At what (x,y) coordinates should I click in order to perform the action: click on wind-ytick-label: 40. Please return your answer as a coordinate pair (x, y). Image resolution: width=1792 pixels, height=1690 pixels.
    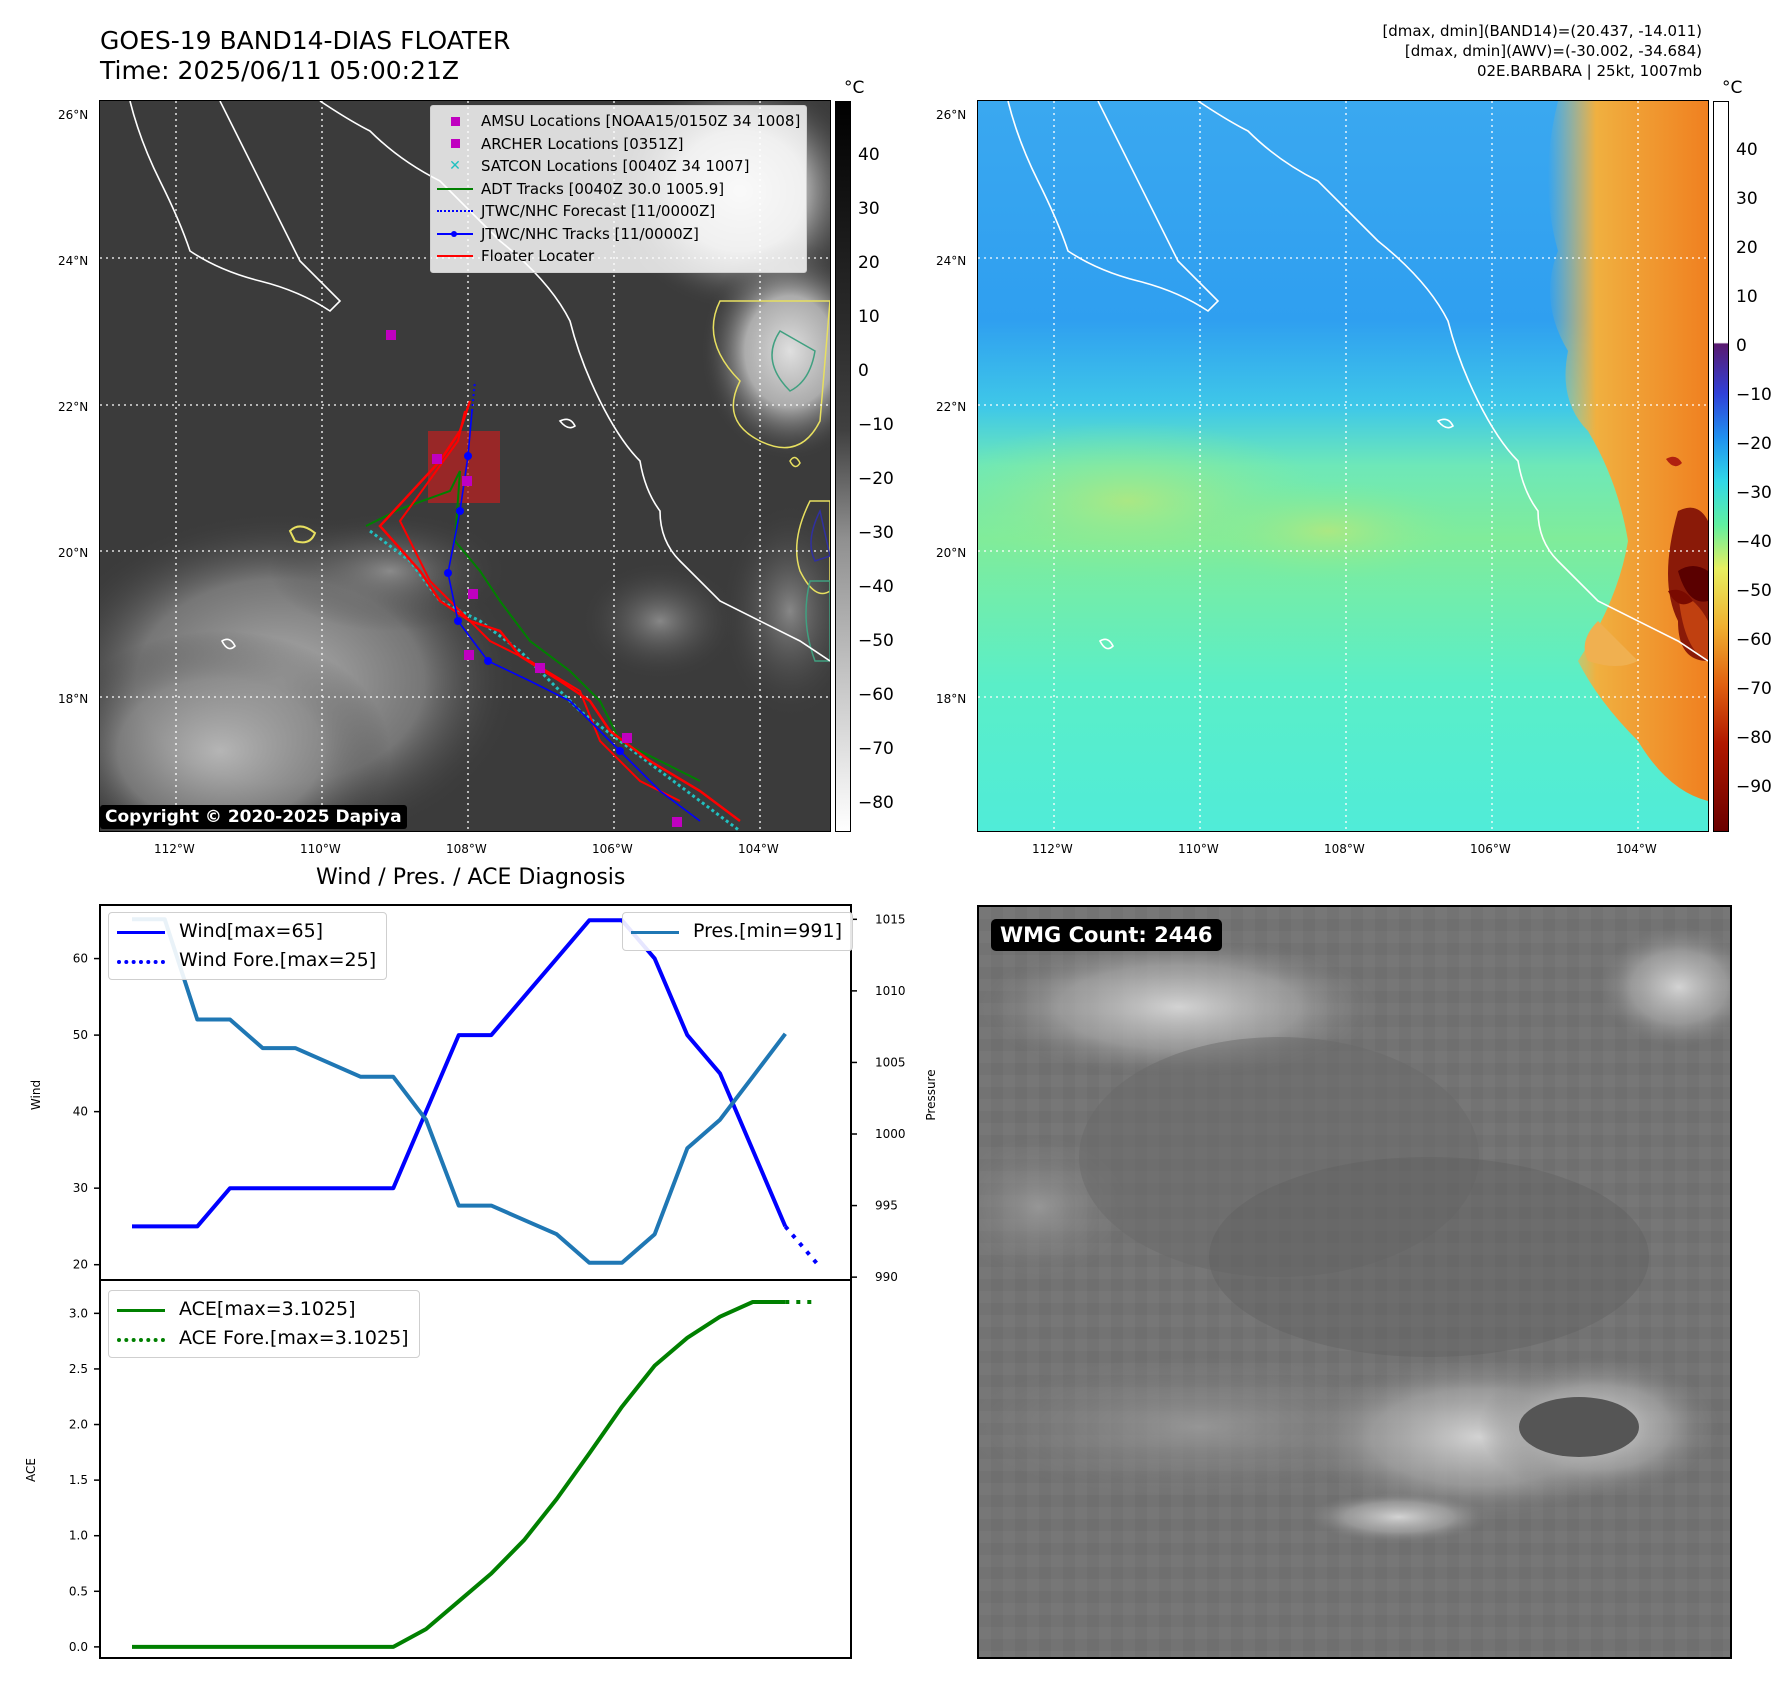
    Looking at the image, I should click on (80, 1112).